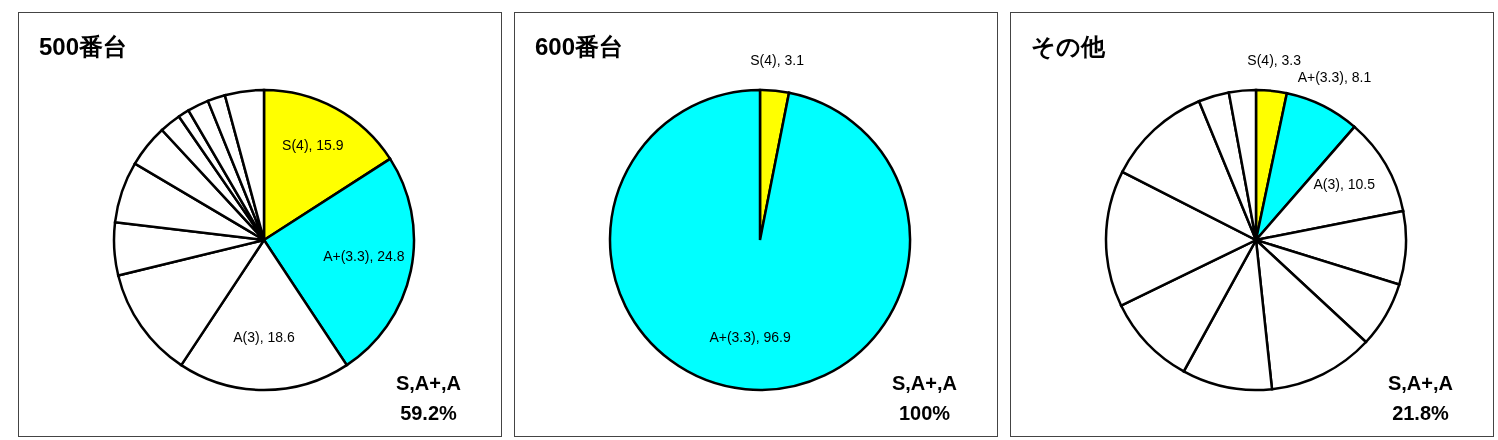 This screenshot has height=440, width=1498. I want to click on slice-label: A+(3.3), 24.8, so click(364, 256).